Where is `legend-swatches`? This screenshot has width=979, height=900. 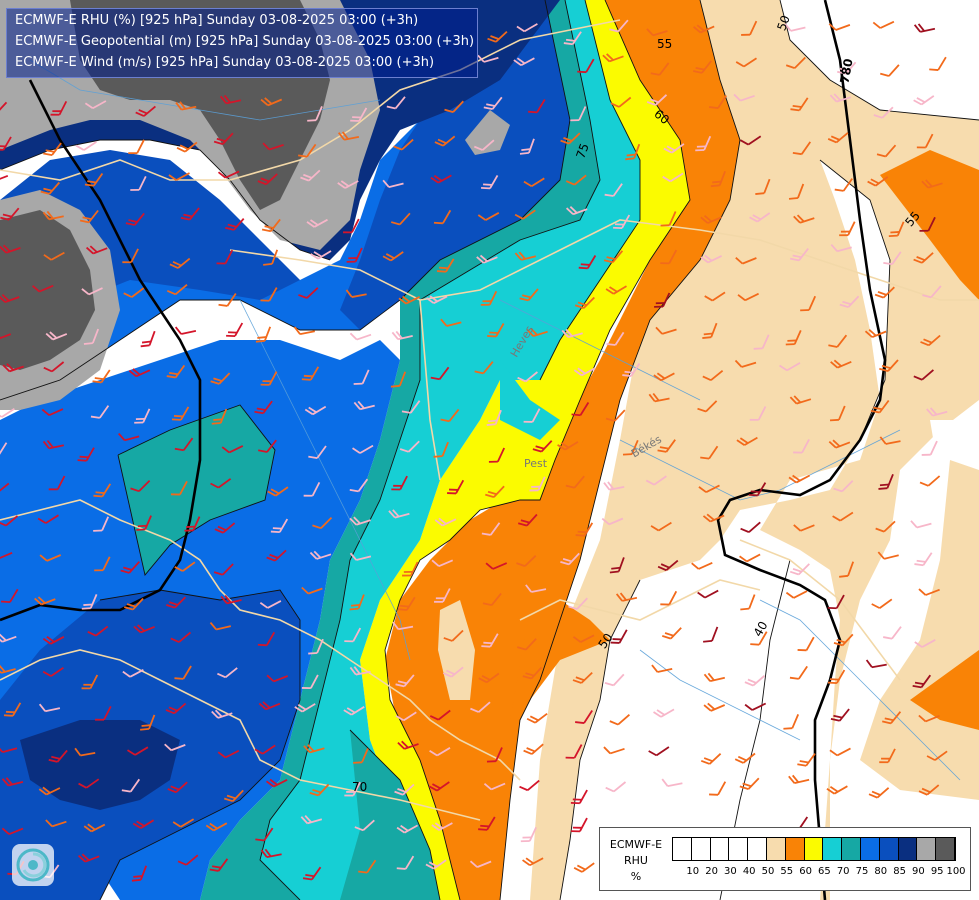
legend-swatches is located at coordinates (814, 849).